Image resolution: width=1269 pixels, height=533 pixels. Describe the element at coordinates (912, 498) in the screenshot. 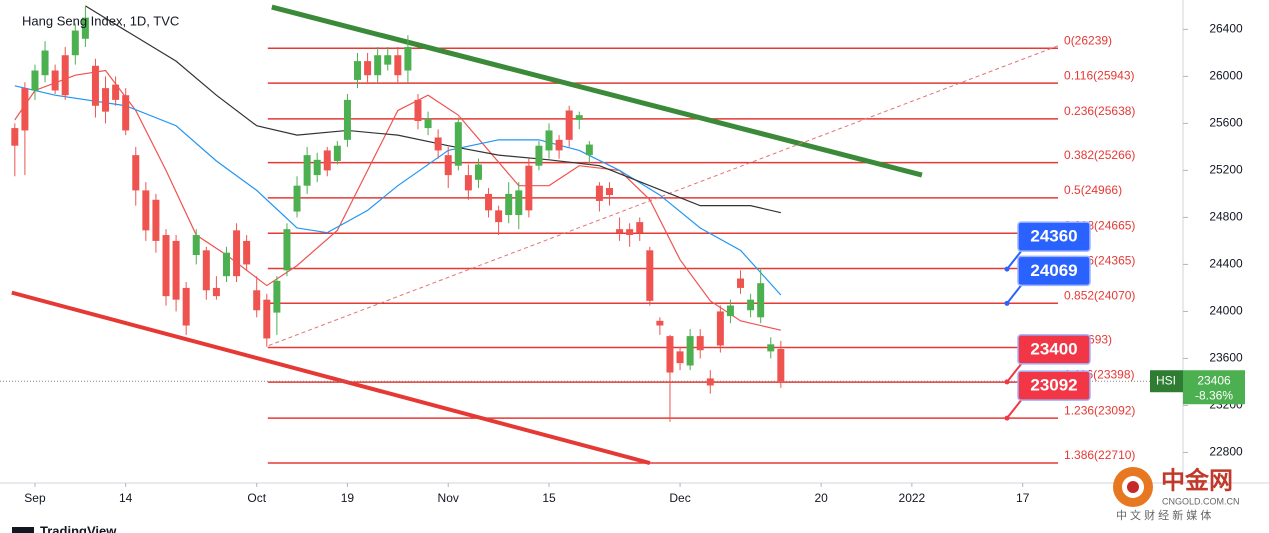

I see `x-tick-label: 2022` at that location.